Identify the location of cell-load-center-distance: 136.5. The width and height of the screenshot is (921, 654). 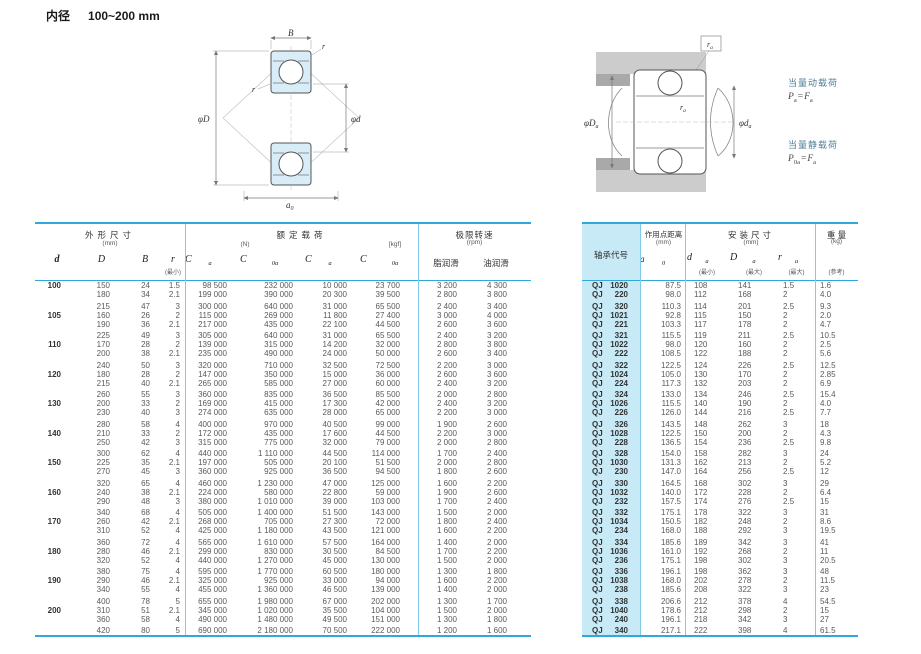
(670, 442).